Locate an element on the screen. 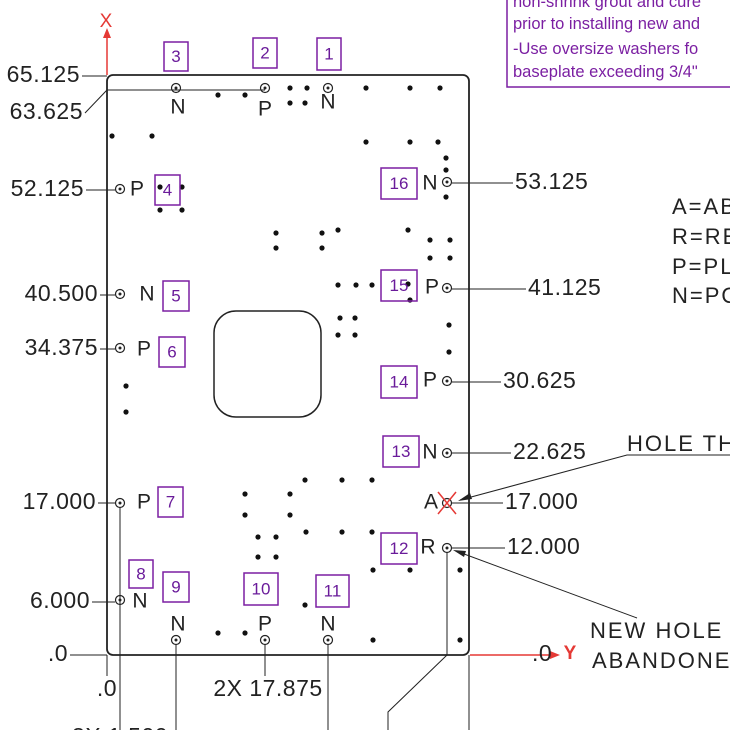  dimension: 52.125 is located at coordinates (47, 188).